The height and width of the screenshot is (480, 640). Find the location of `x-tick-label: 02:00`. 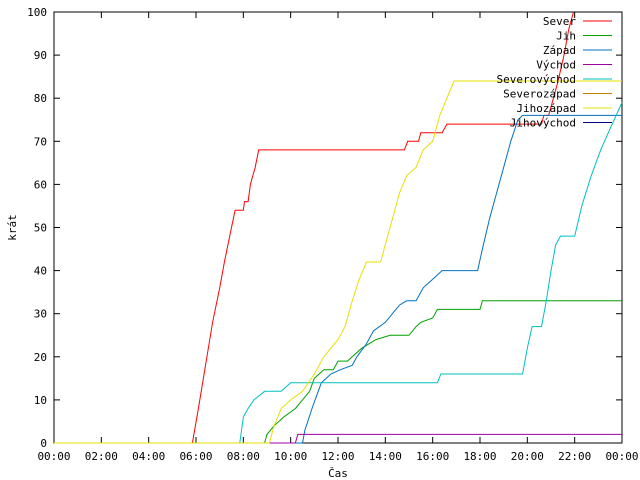

x-tick-label: 02:00 is located at coordinates (101, 456).